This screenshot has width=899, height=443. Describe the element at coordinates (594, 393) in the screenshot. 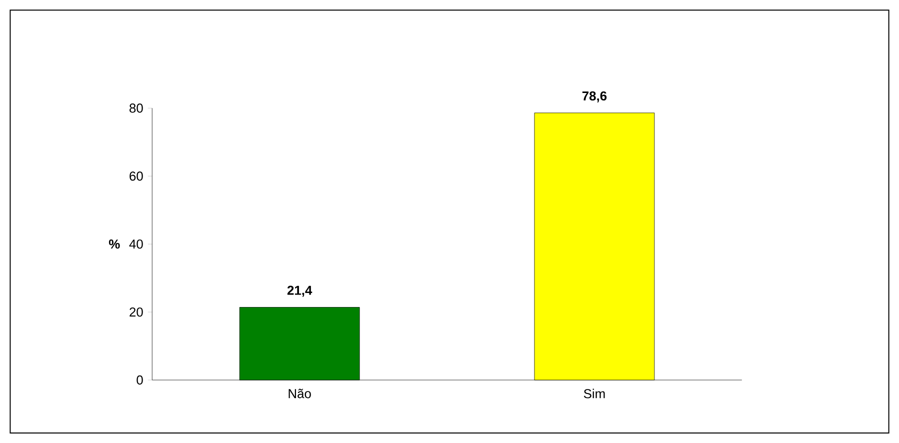

I see `x-tick-label: Sim` at that location.